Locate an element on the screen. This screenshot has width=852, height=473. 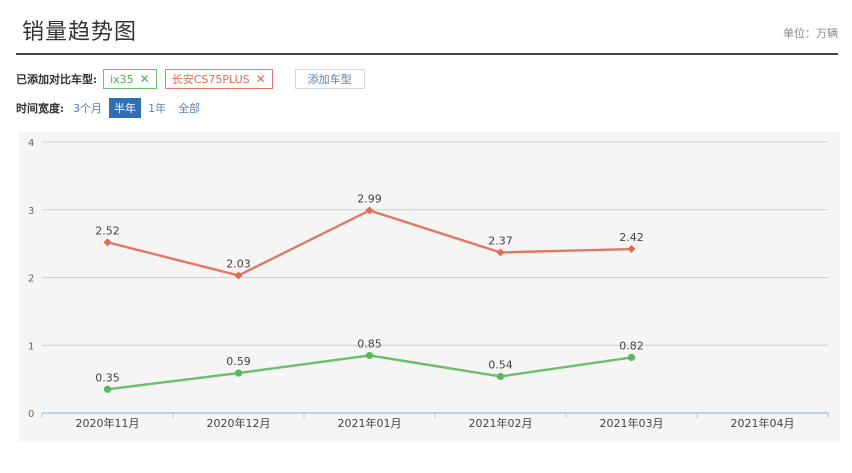
compare-row: 已添加对比车型: ix35 ✕ 长安CS75PLUS ✕ 添加车型 is located at coordinates (190, 79).